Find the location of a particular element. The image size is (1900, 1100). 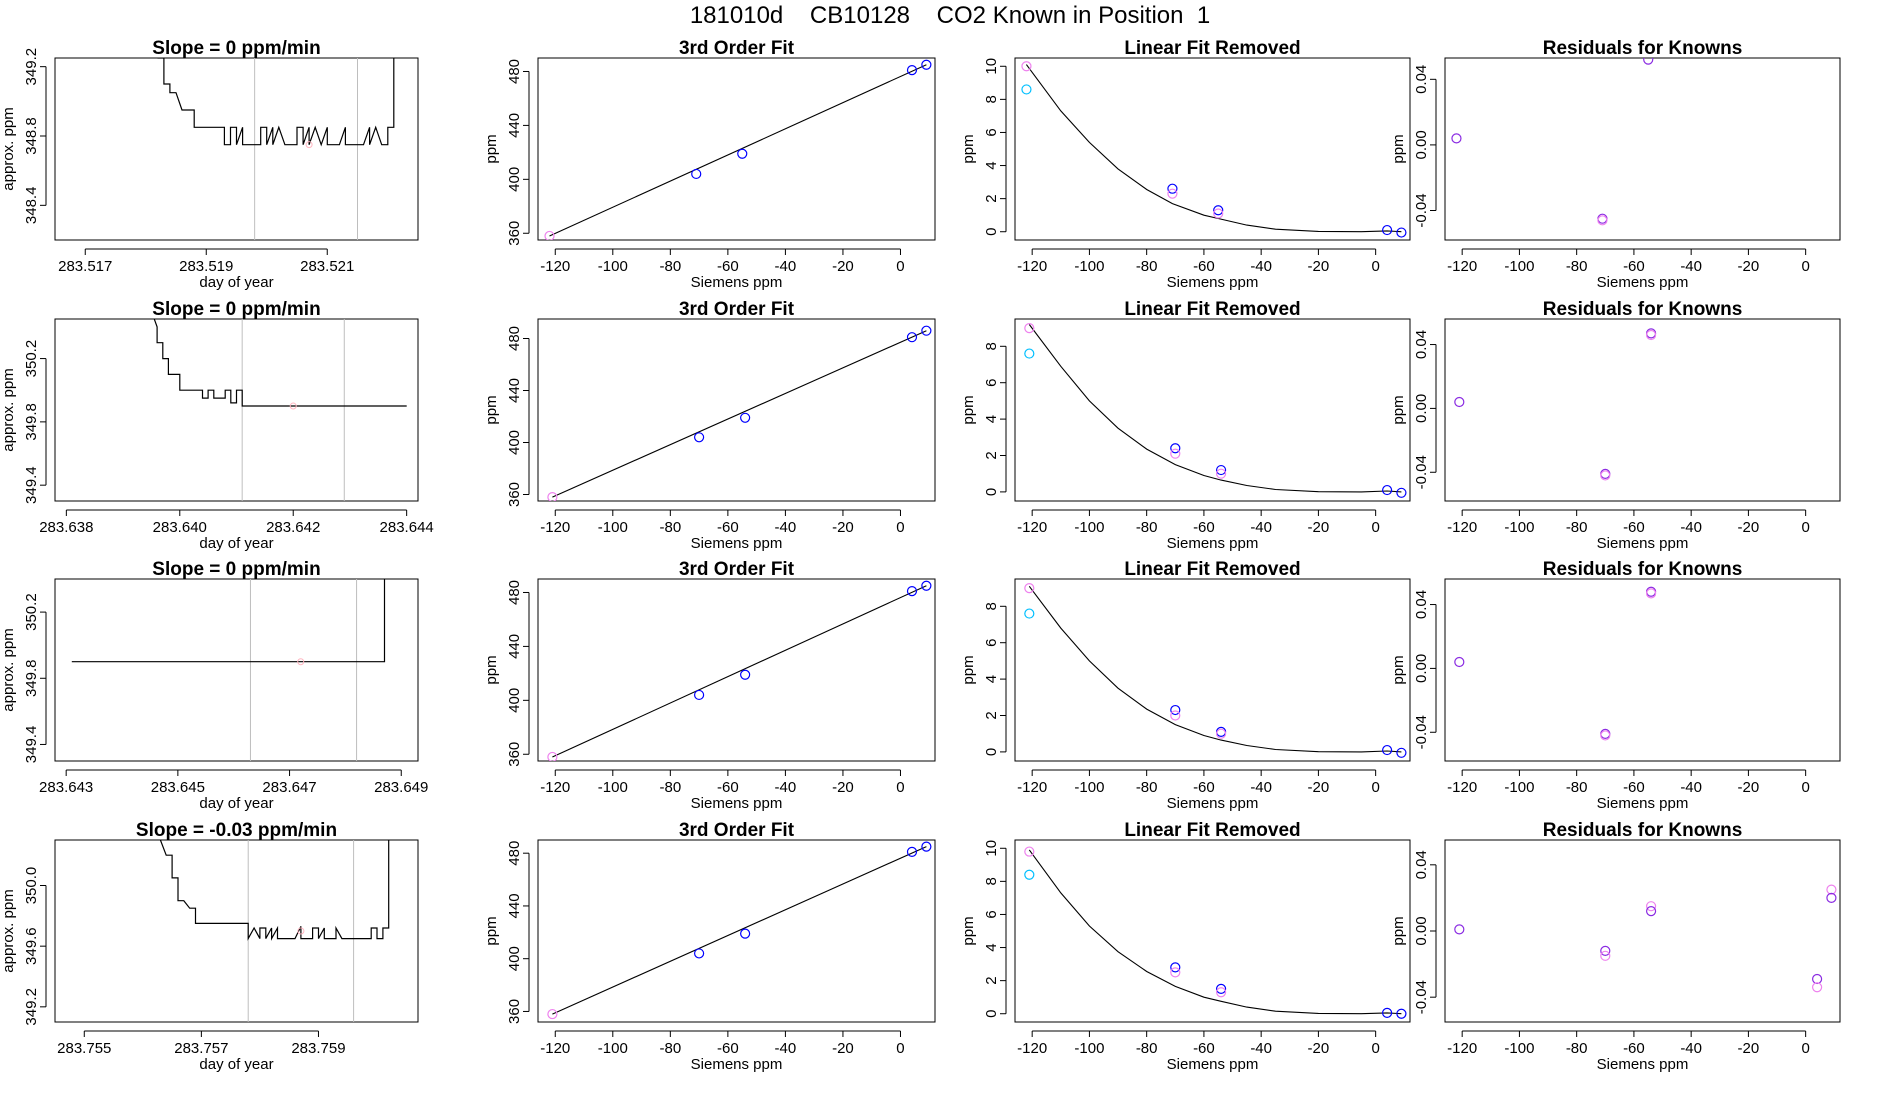

panel-title: Slope = -0.03 ppm/min is located at coordinates (236, 830).